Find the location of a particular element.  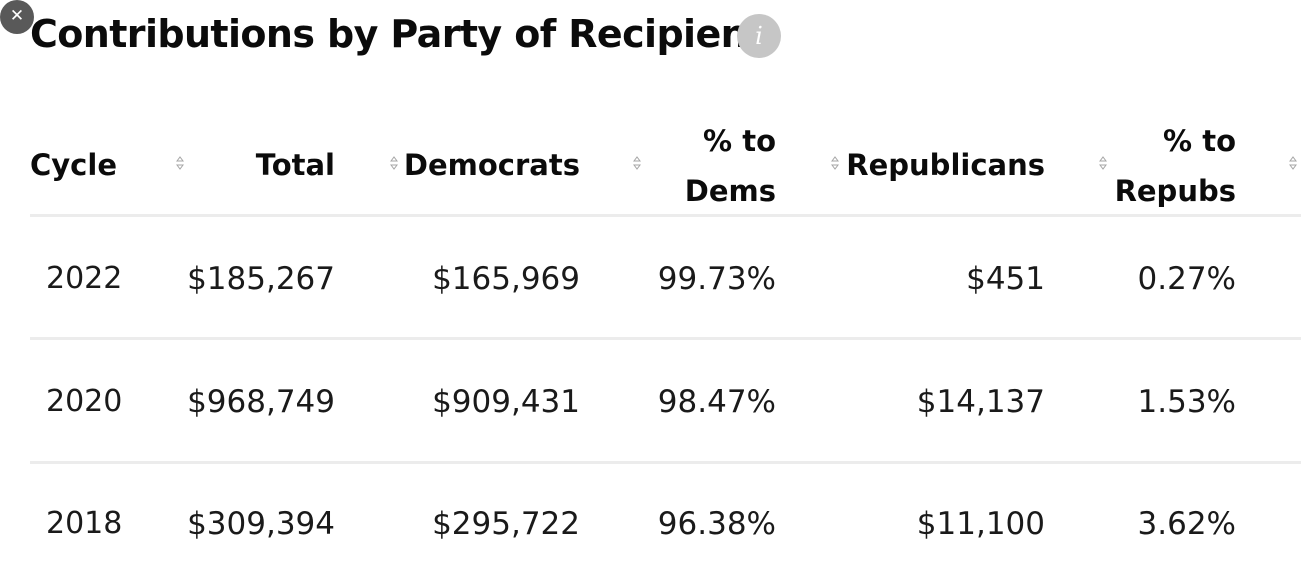

page-title: Contributions by Party of Recipient is located at coordinates (397, 34).